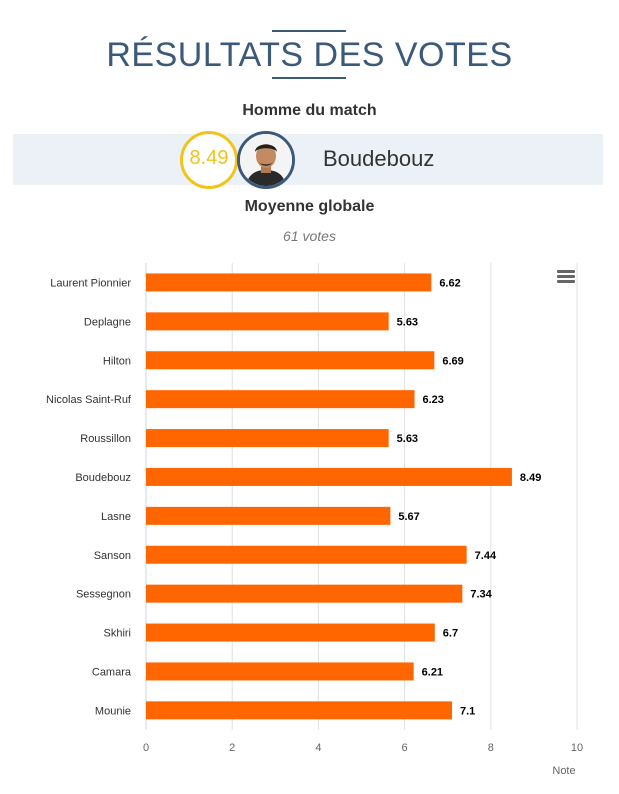 This screenshot has height=794, width=619. I want to click on avatar-portrait-icon, so click(266, 160).